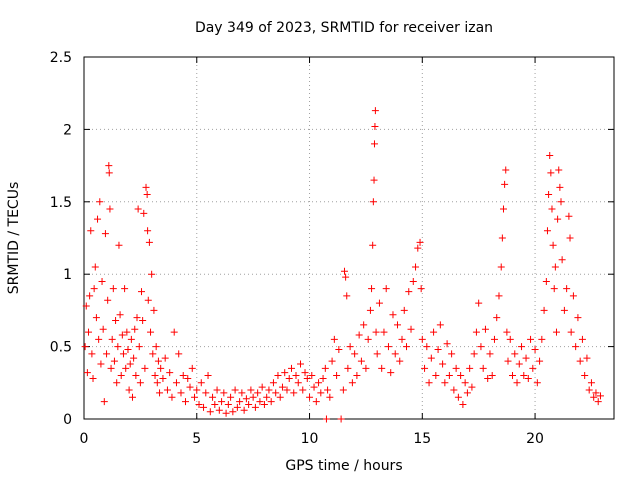 This screenshot has height=480, width=640. What do you see at coordinates (535, 439) in the screenshot?
I see `x-tick-label: 20` at bounding box center [535, 439].